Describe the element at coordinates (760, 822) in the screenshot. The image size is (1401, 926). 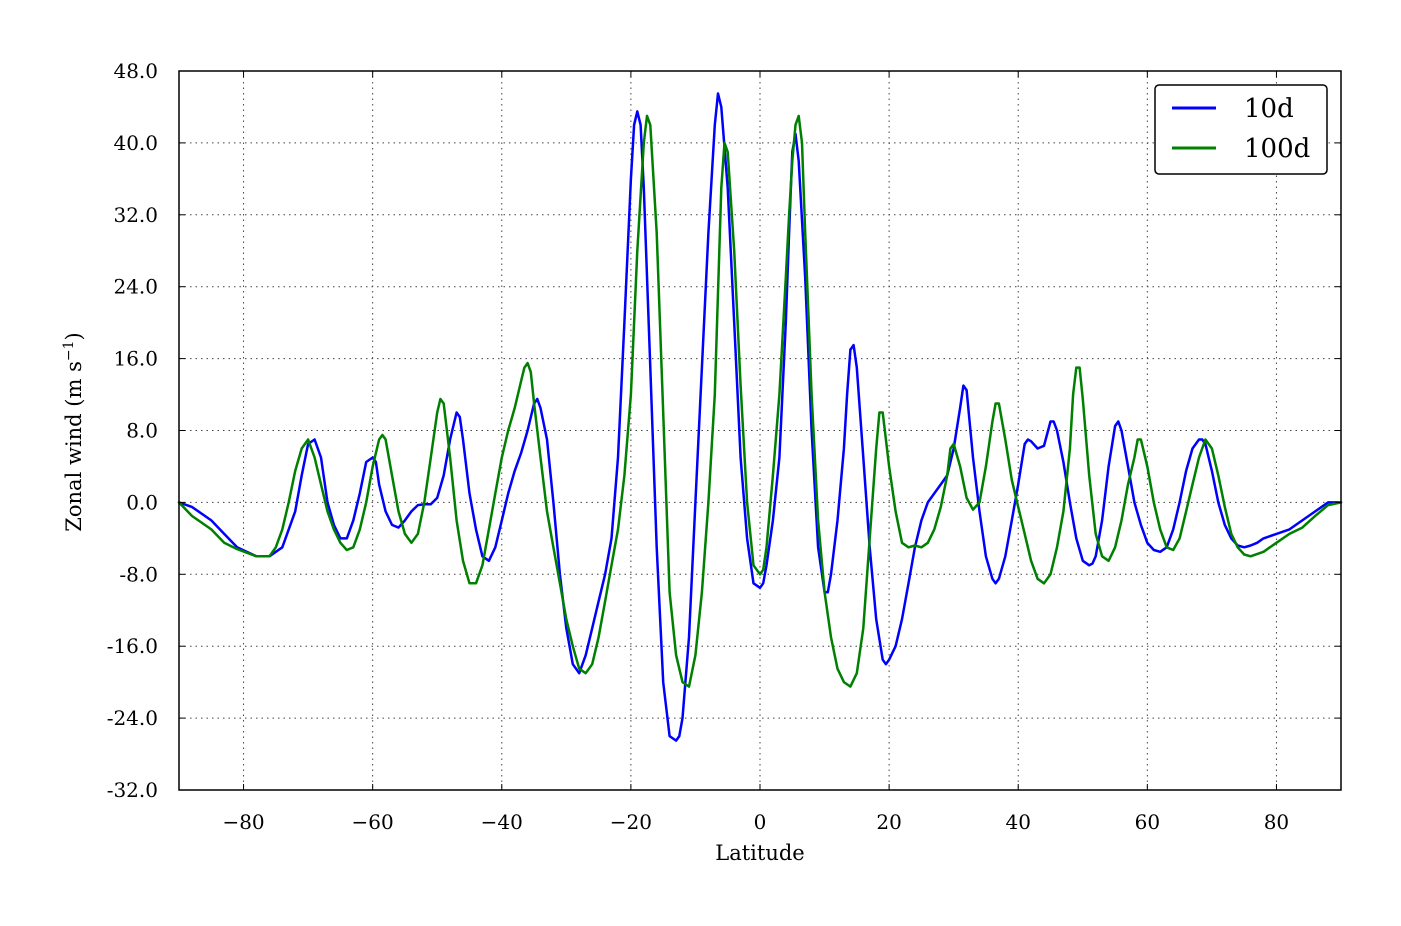
I see `x-tick-label: 0` at that location.